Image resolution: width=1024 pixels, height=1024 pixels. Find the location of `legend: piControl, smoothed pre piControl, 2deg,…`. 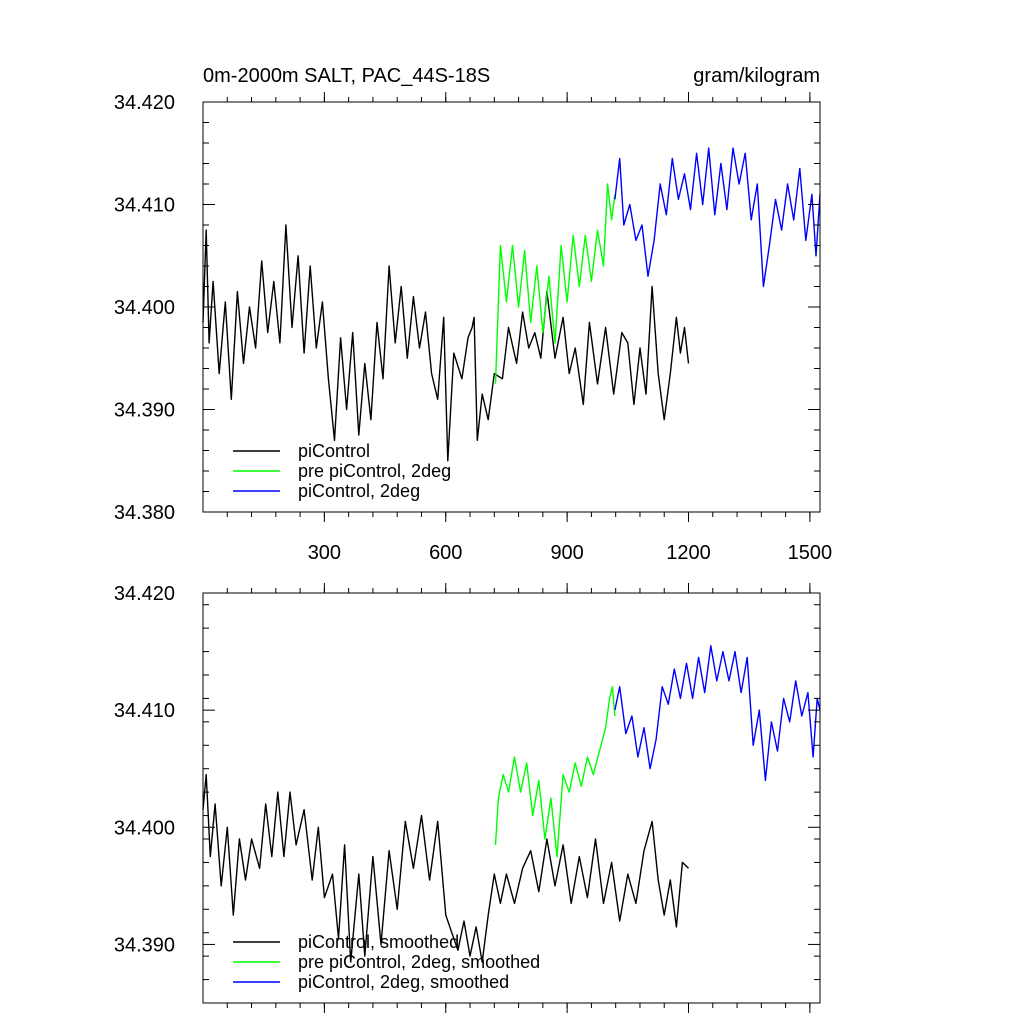

legend: piControl, smoothed pre piControl, 2deg,… is located at coordinates (386, 962).